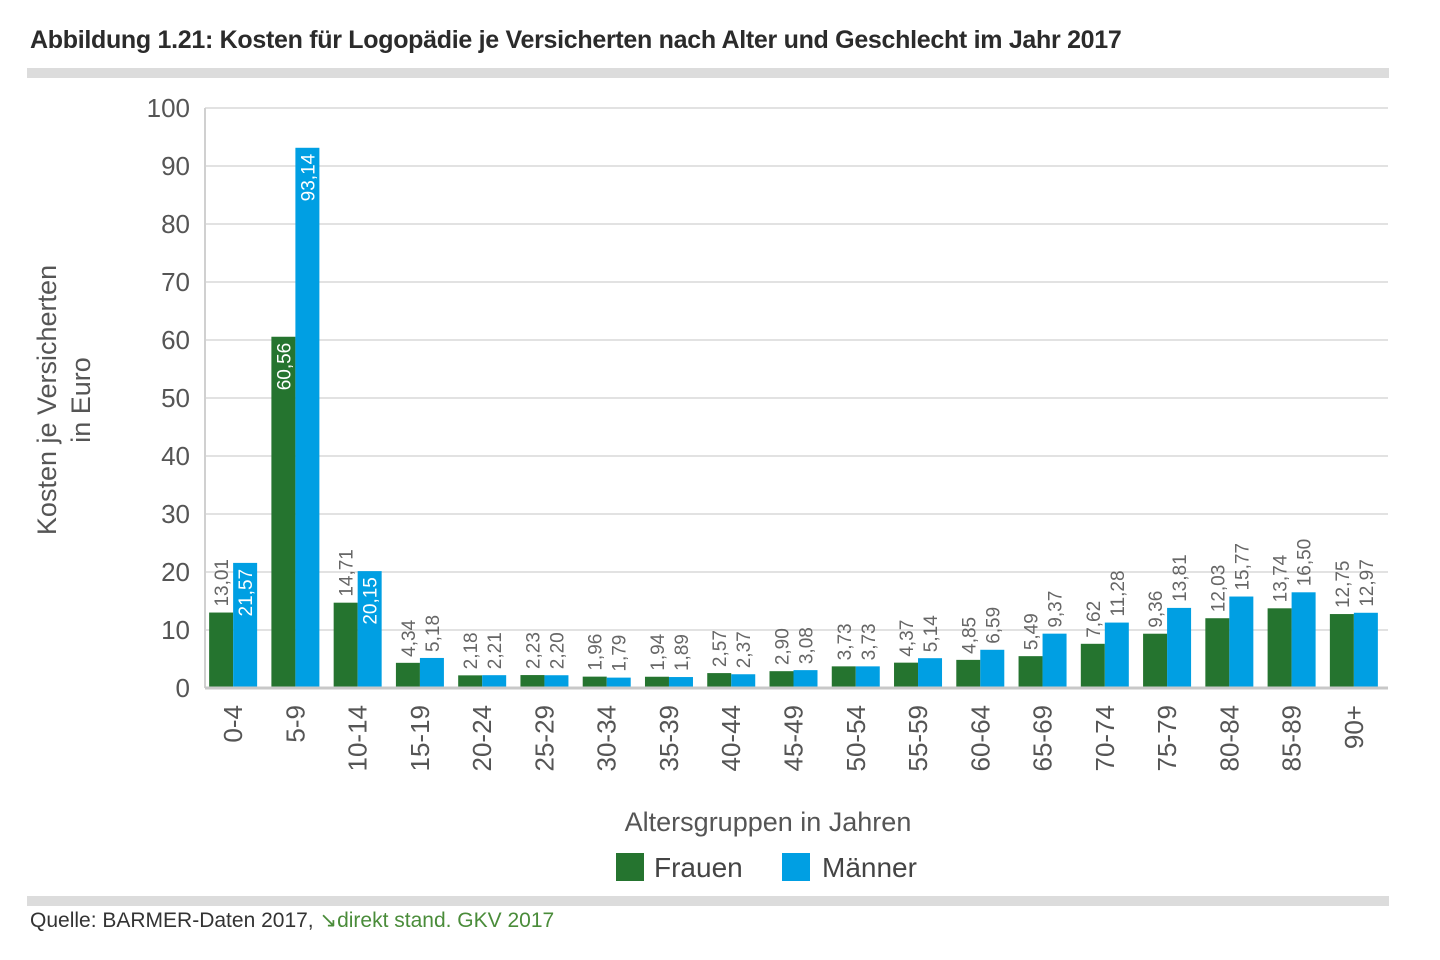 Image resolution: width=1440 pixels, height=960 pixels. Describe the element at coordinates (931, 633) in the screenshot. I see `data-label: 5,14` at that location.